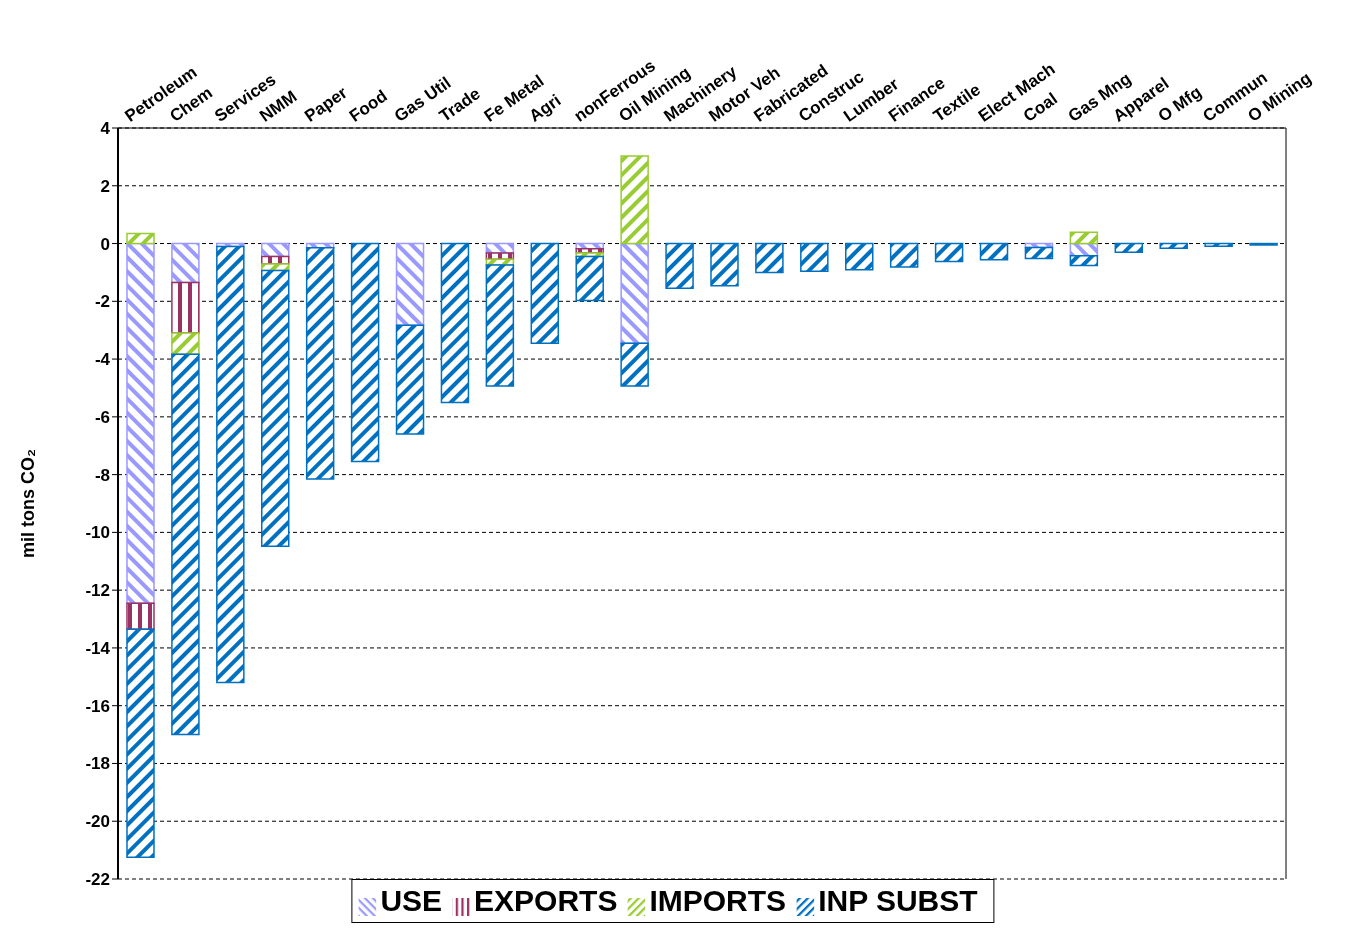  What do you see at coordinates (97, 822) in the screenshot?
I see `y-tick-label: -20` at bounding box center [97, 822].